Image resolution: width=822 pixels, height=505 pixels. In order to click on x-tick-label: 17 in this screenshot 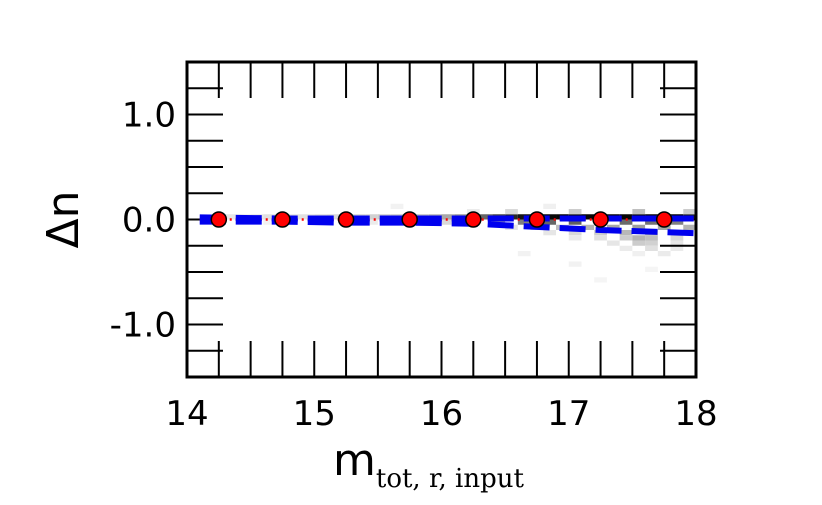, I will do `click(568, 414)`.